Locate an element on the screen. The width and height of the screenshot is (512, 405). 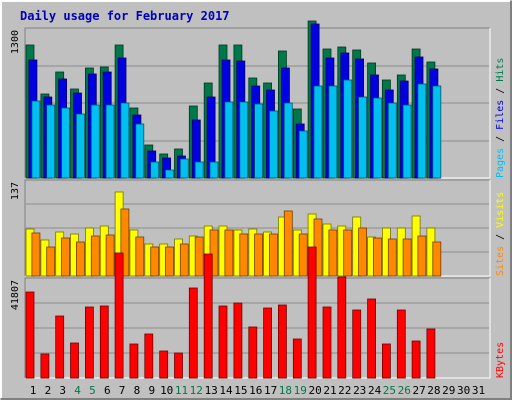
x-tick-label: 9 is located at coordinates (151, 390).